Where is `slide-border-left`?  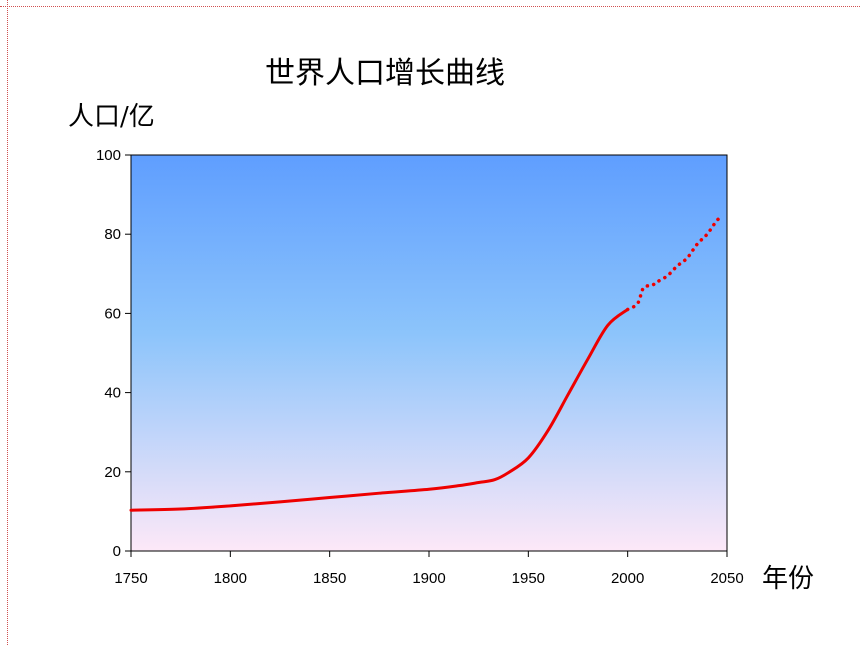 slide-border-left is located at coordinates (7, 322).